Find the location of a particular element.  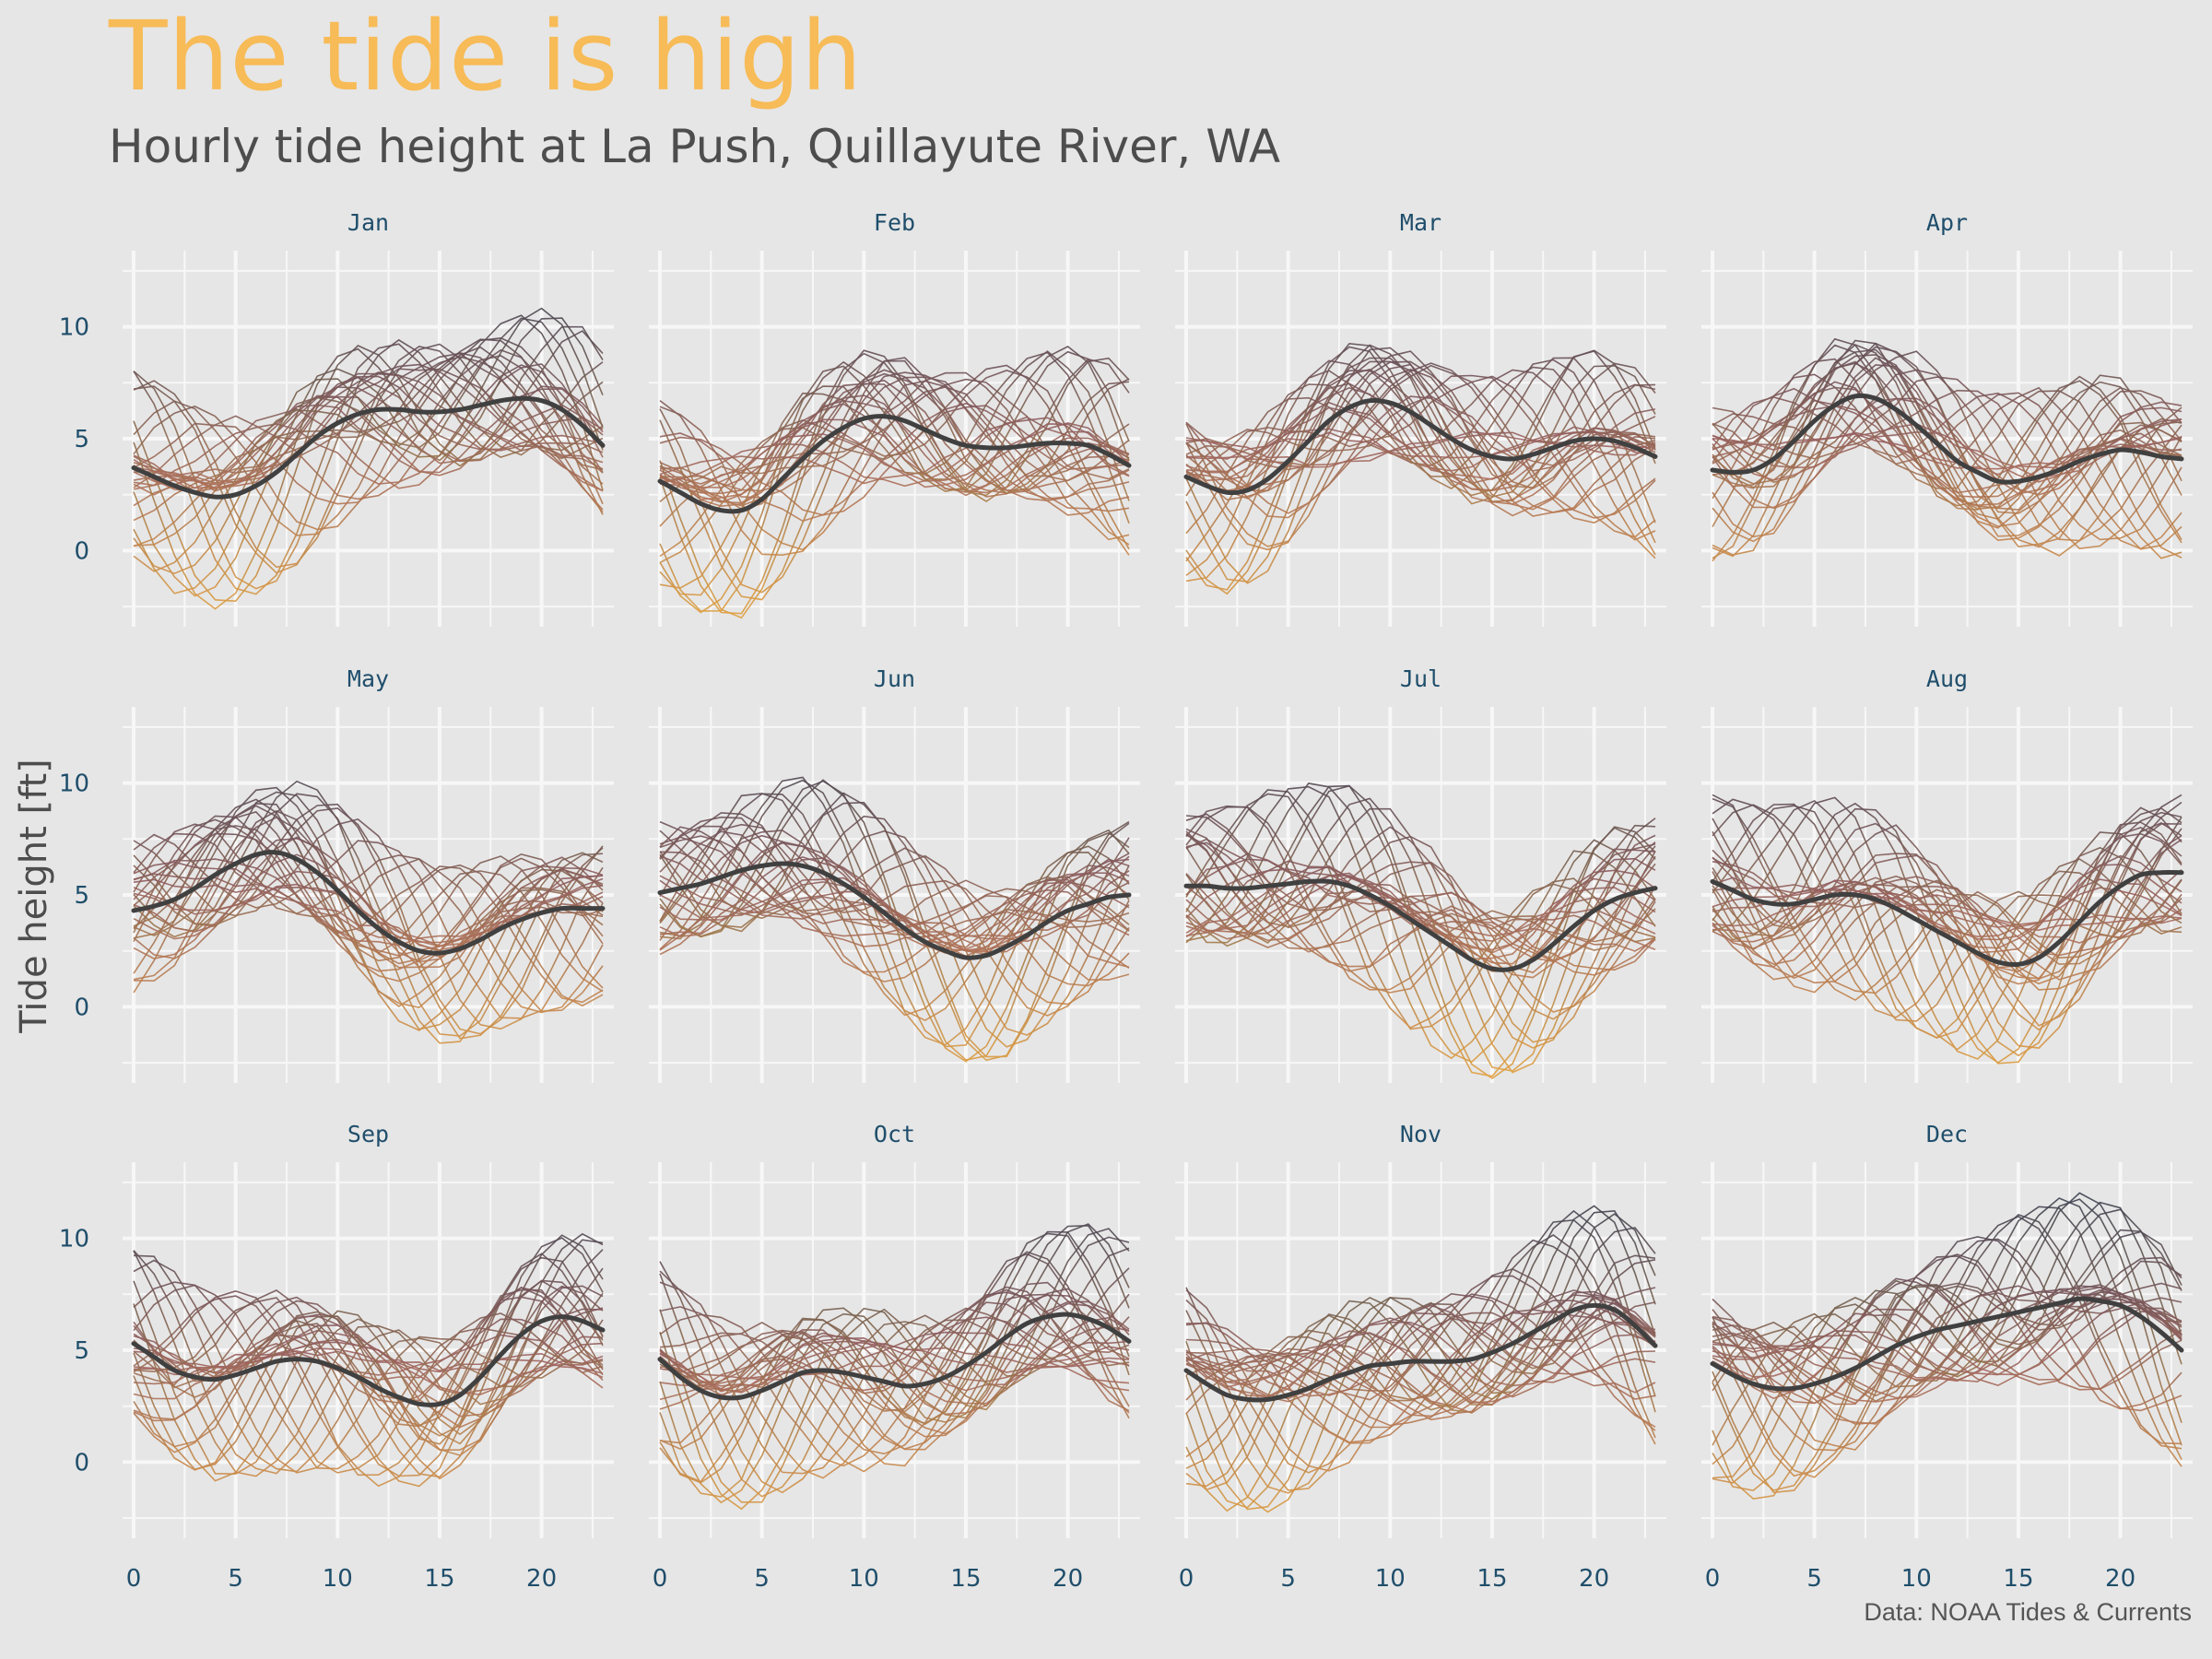

data-source-caption: Data: NOAA Tides & Currents is located at coordinates (2028, 1612).